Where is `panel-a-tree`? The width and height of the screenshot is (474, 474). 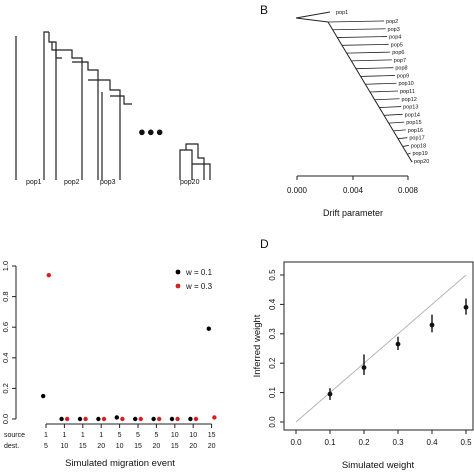 panel-a-tree is located at coordinates (113, 105).